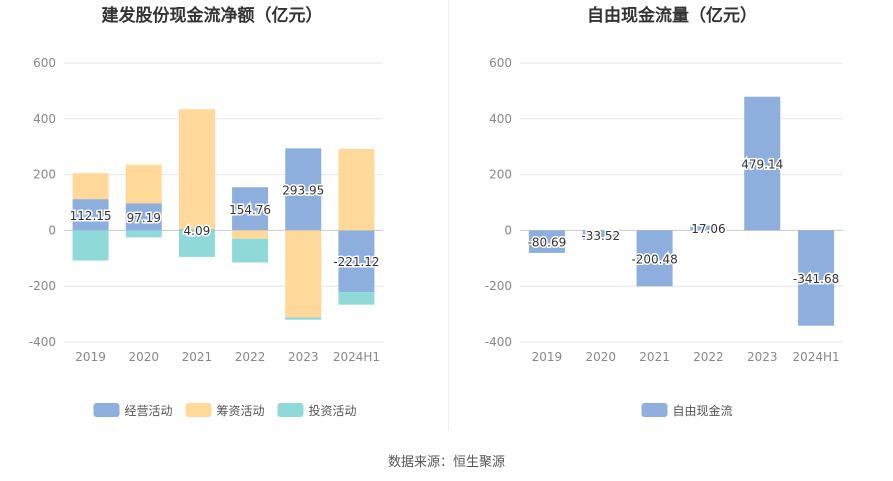 Image resolution: width=893 pixels, height=481 pixels. What do you see at coordinates (703, 410) in the screenshot?
I see `legend-label: 自由现金流` at bounding box center [703, 410].